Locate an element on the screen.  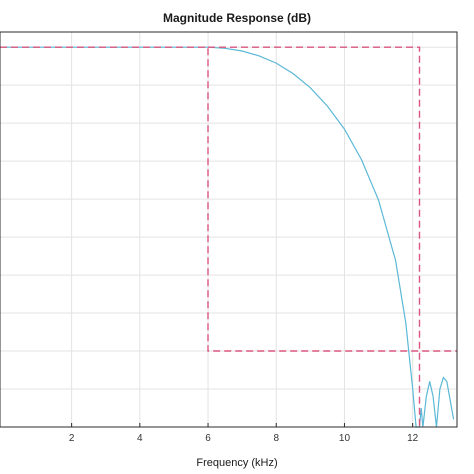
x-tick-label: 10 is located at coordinates (345, 438).